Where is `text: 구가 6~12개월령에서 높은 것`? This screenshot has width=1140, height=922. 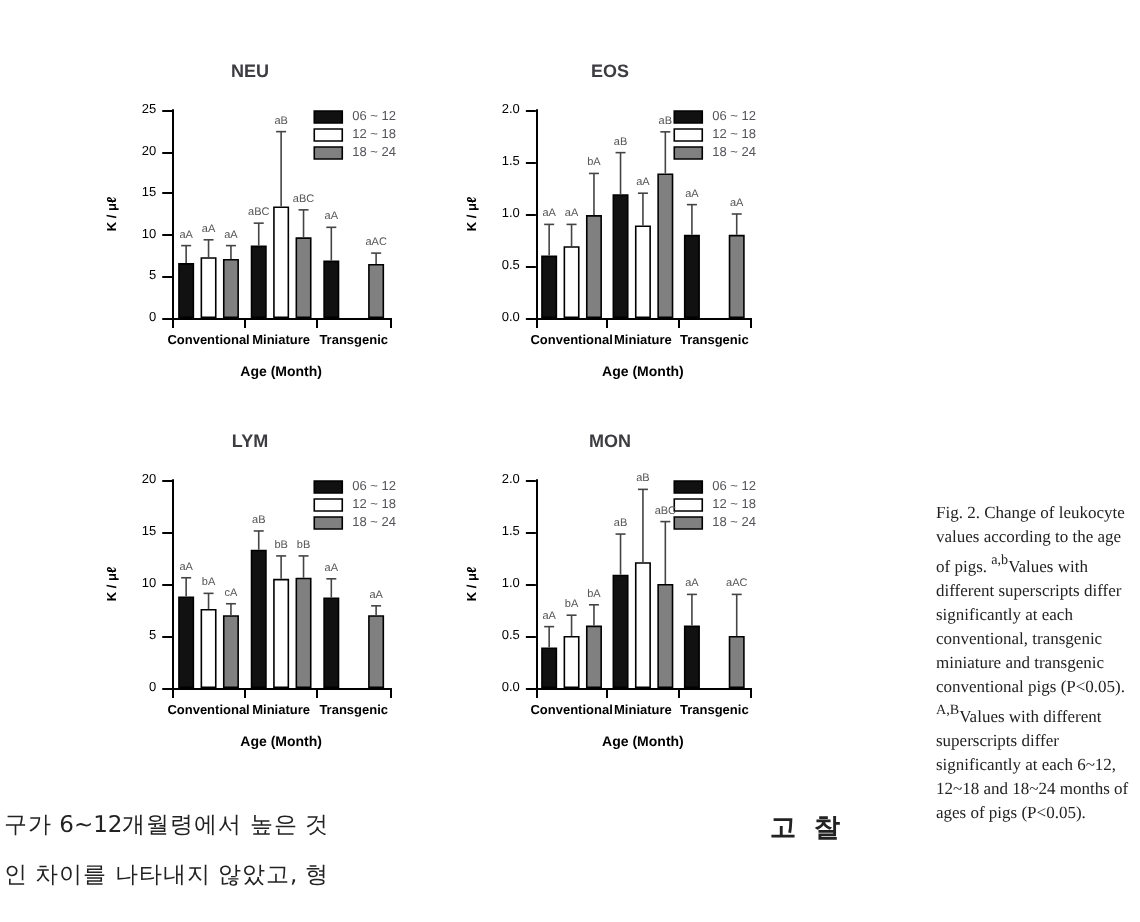
text: 구가 6~12개월령에서 높은 것 is located at coordinates (167, 825).